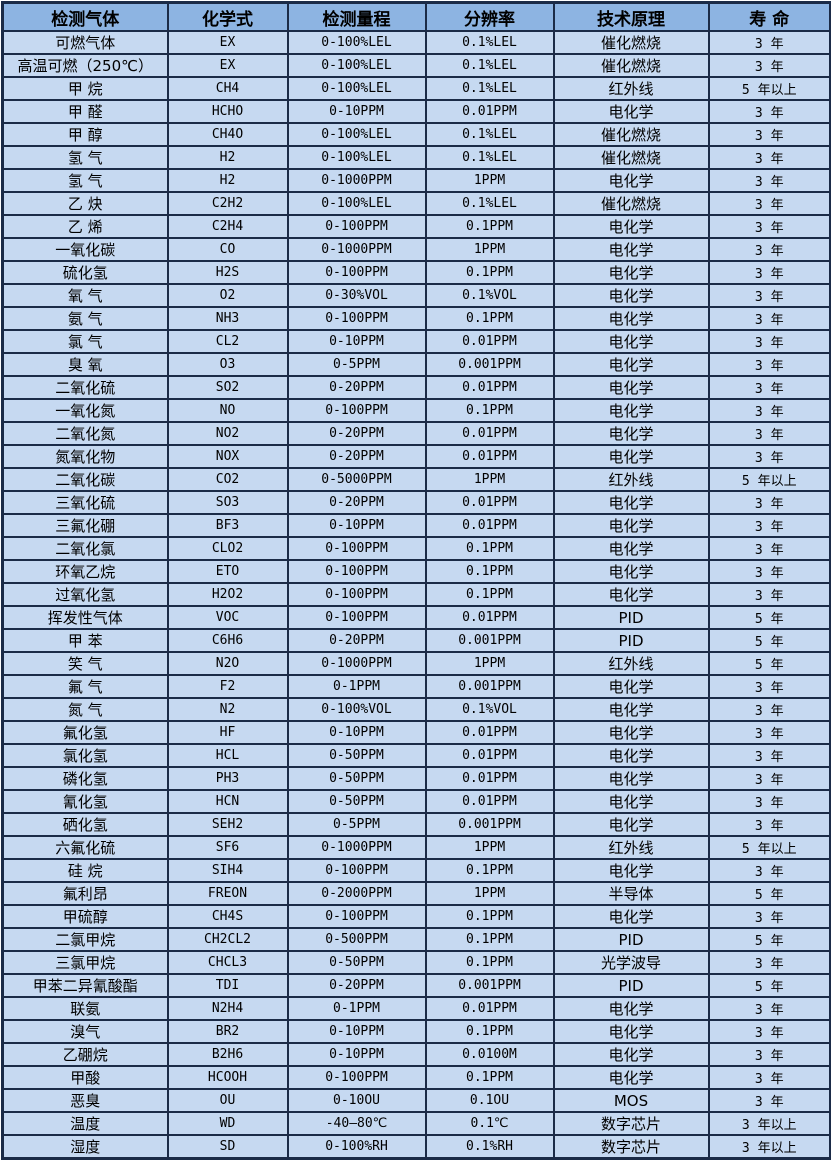  Describe the element at coordinates (356, 1147) in the screenshot. I see `table-cell-range: 0-100%RH` at that location.